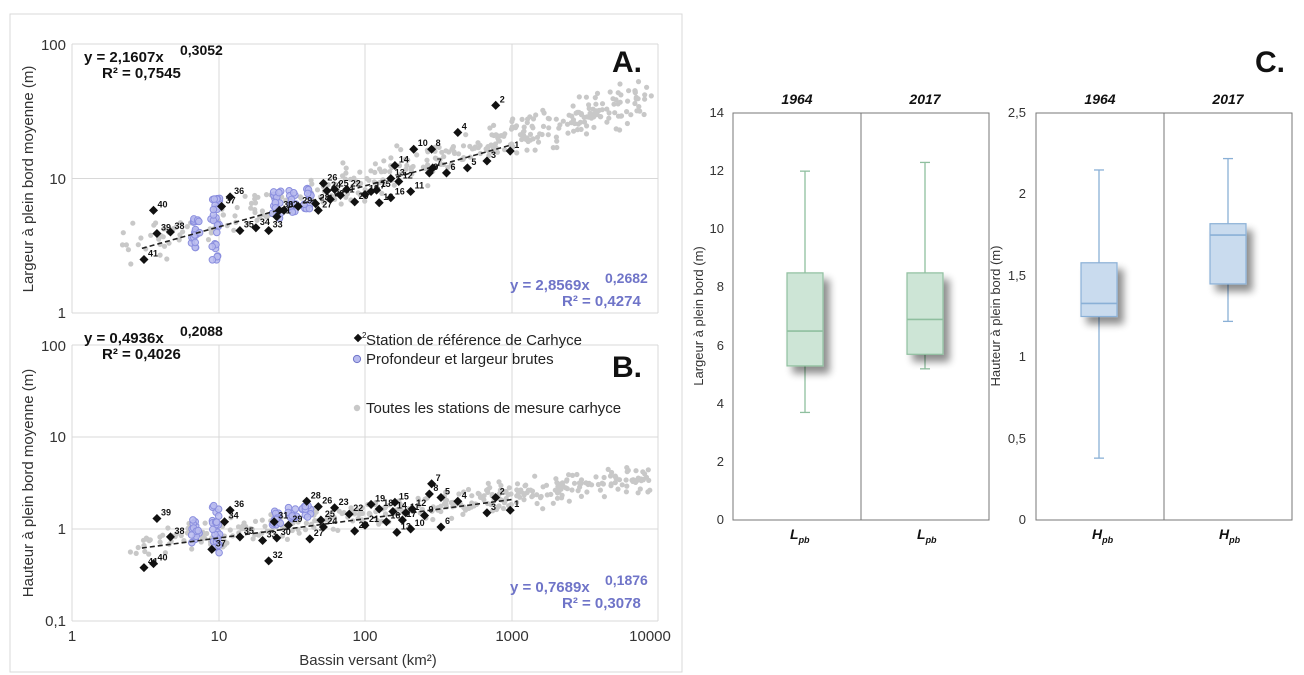 Image resolution: width=1304 pixels, height=675 pixels. I want to click on station-label: 30, so click(288, 204).